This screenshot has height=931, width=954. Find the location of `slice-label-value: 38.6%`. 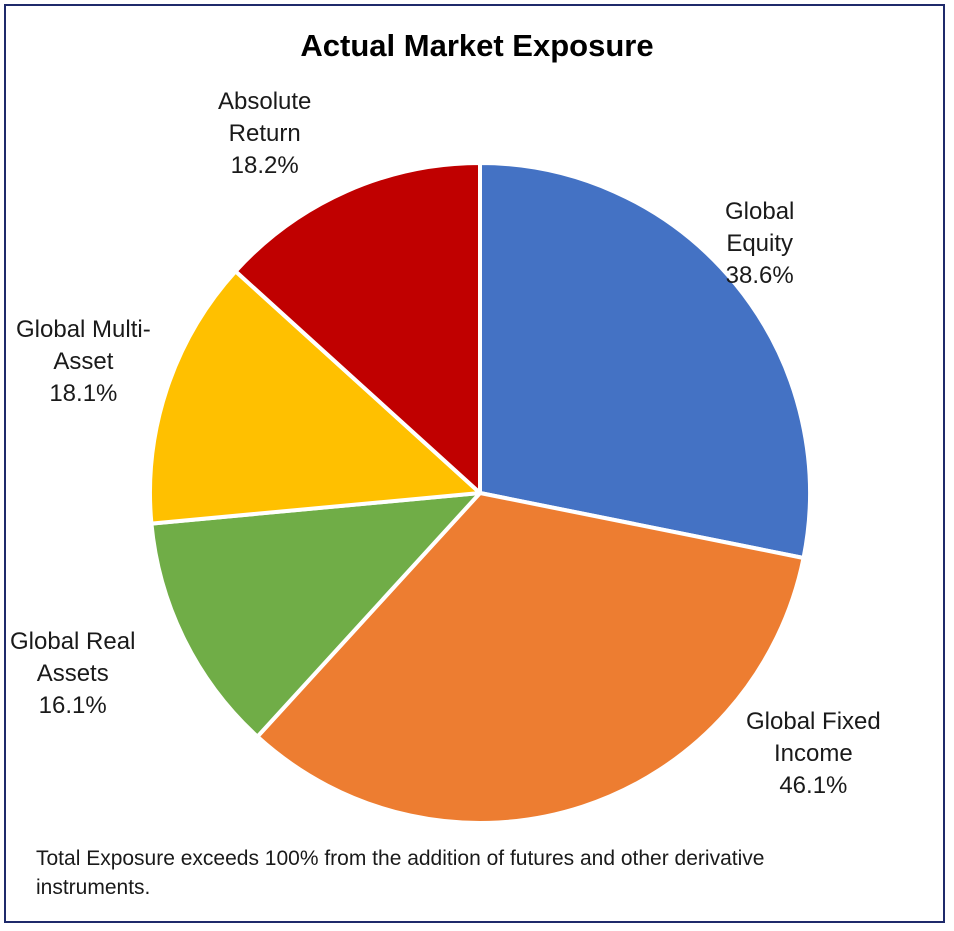

slice-label-value: 38.6% is located at coordinates (759, 275).